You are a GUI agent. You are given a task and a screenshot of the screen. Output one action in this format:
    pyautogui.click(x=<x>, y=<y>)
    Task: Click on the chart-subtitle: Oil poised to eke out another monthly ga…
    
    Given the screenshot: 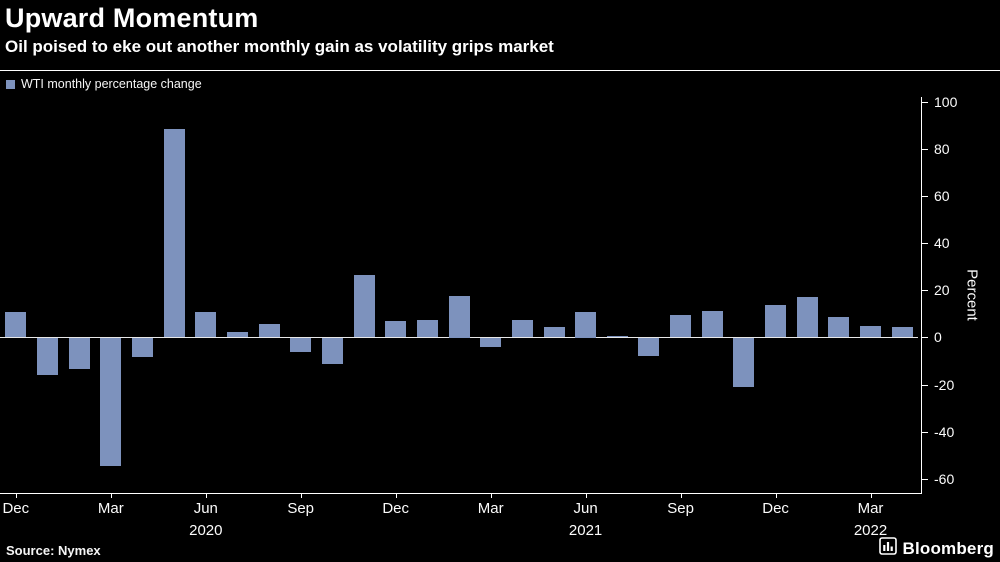 What is the action you would take?
    pyautogui.click(x=279, y=47)
    